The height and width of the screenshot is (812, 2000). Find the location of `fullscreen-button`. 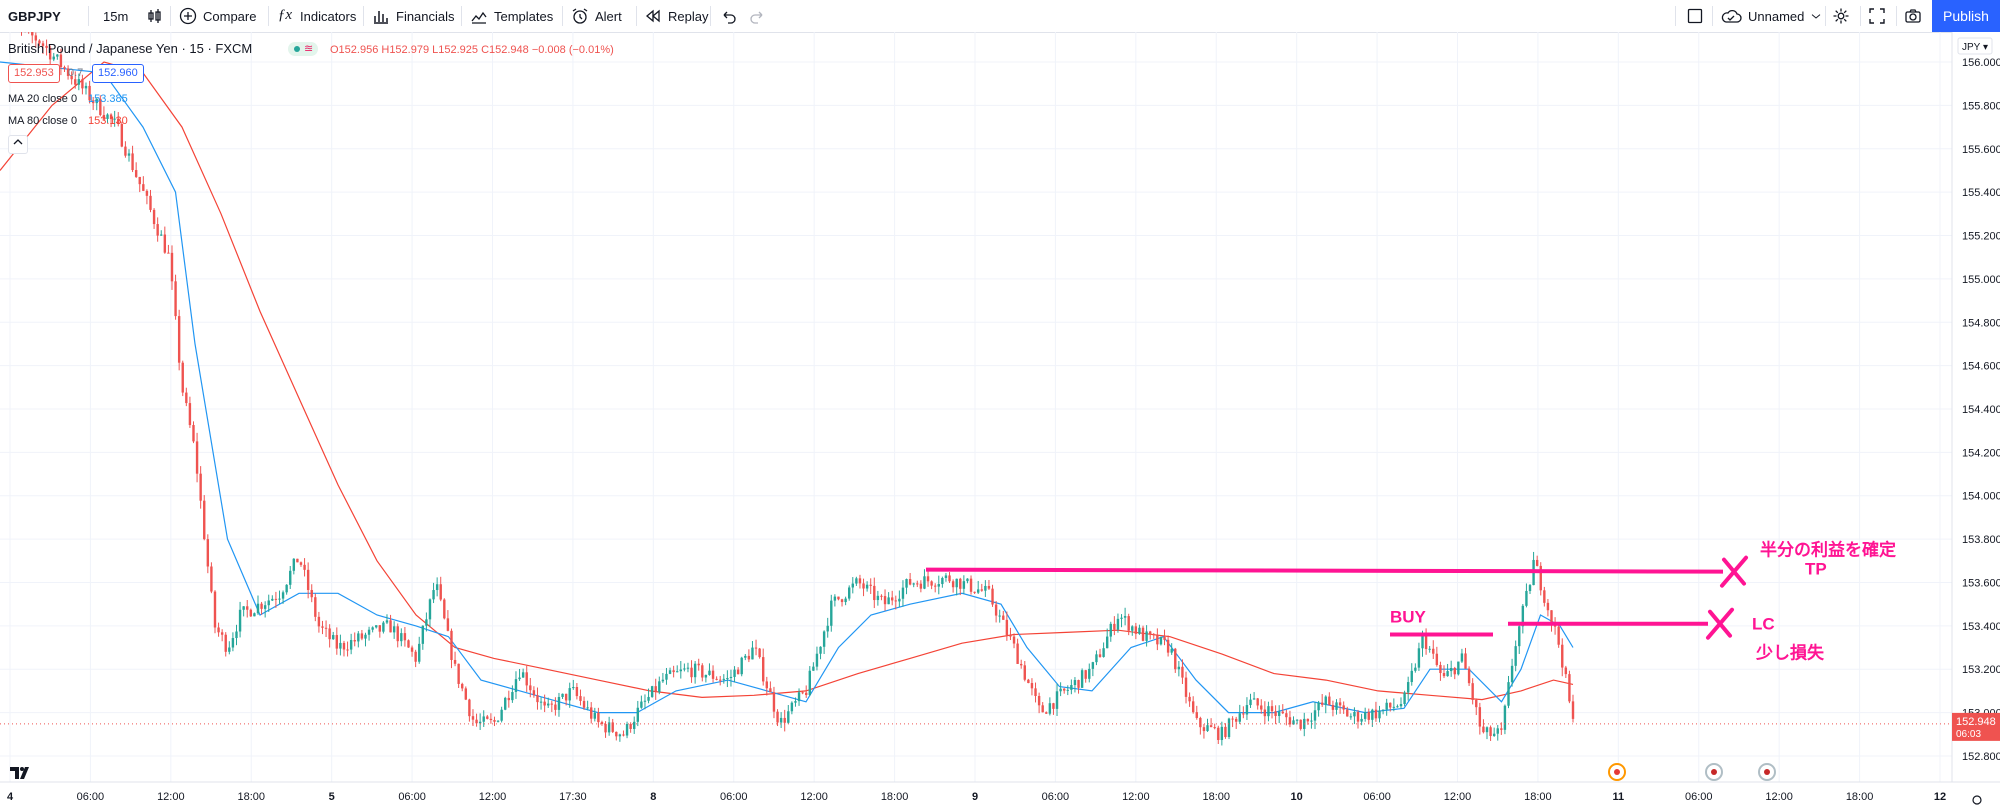

fullscreen-button is located at coordinates (1877, 16).